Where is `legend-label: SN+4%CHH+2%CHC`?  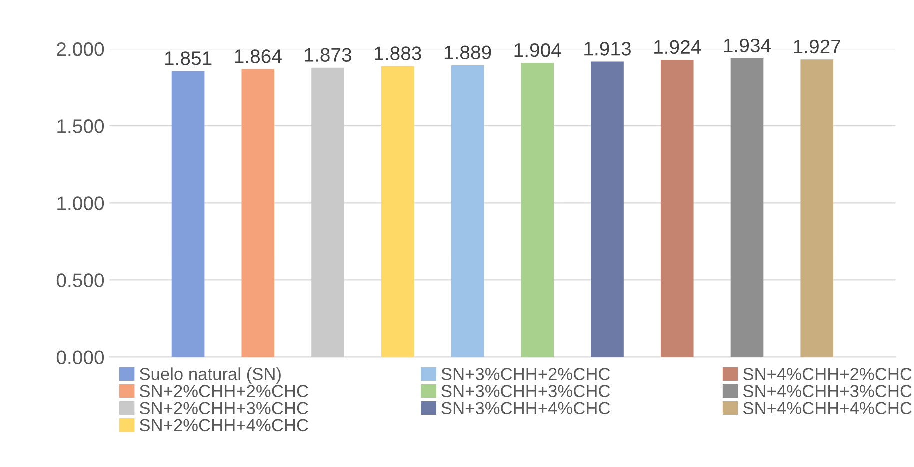
legend-label: SN+4%CHH+2%CHC is located at coordinates (827, 374).